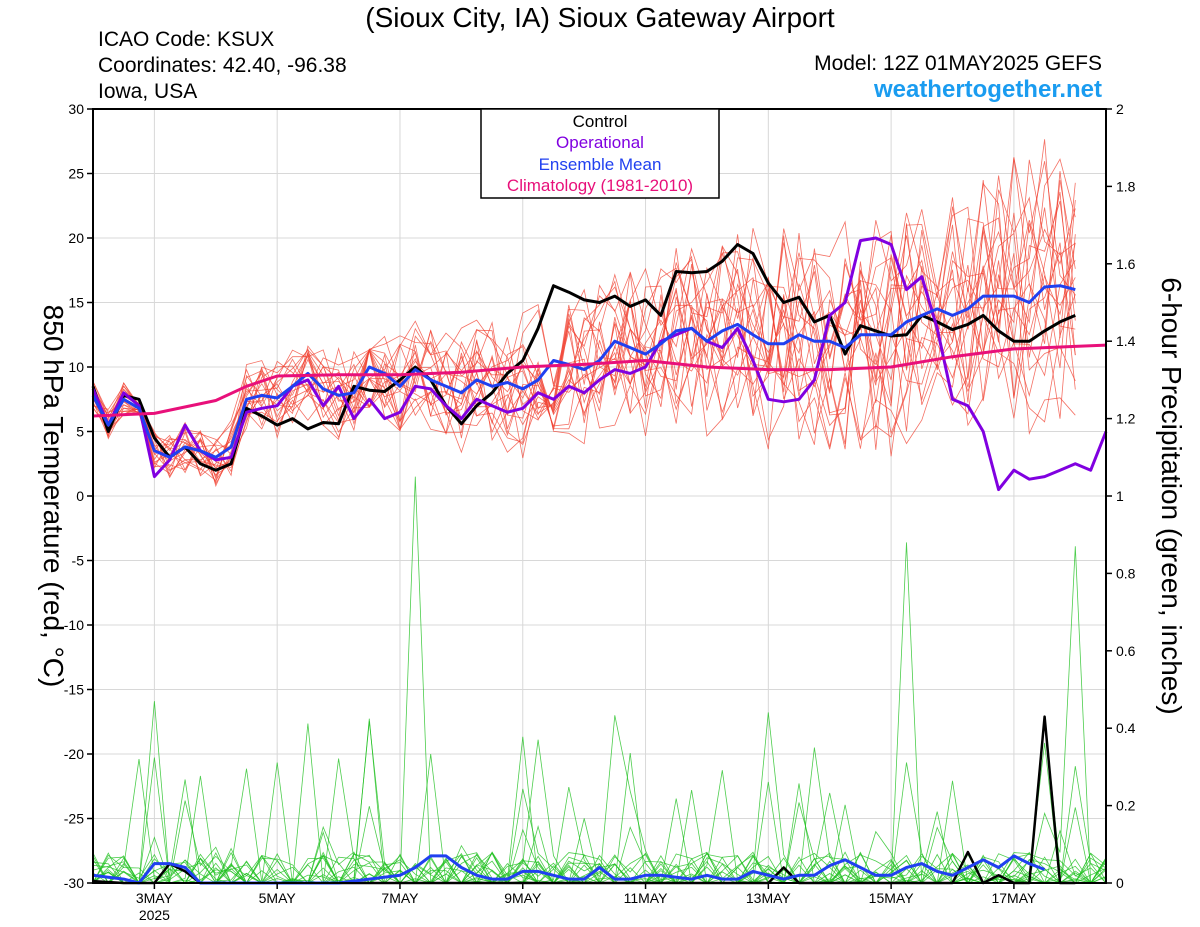 This screenshot has height=927, width=1200. Describe the element at coordinates (76, 238) in the screenshot. I see `y-tick-label: 20` at that location.